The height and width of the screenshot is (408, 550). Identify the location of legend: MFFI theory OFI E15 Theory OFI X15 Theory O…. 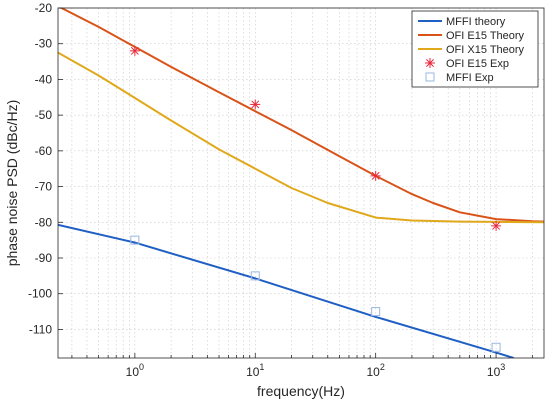
(475, 49).